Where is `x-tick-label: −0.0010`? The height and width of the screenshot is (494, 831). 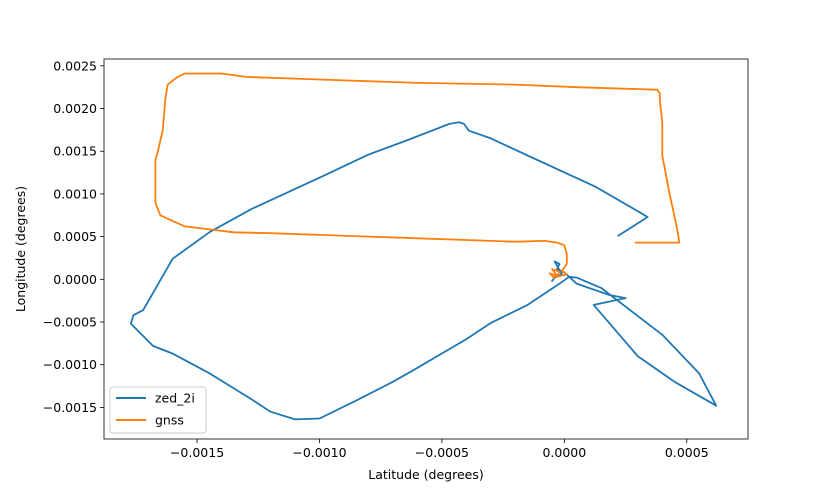 x-tick-label: −0.0010 is located at coordinates (319, 452).